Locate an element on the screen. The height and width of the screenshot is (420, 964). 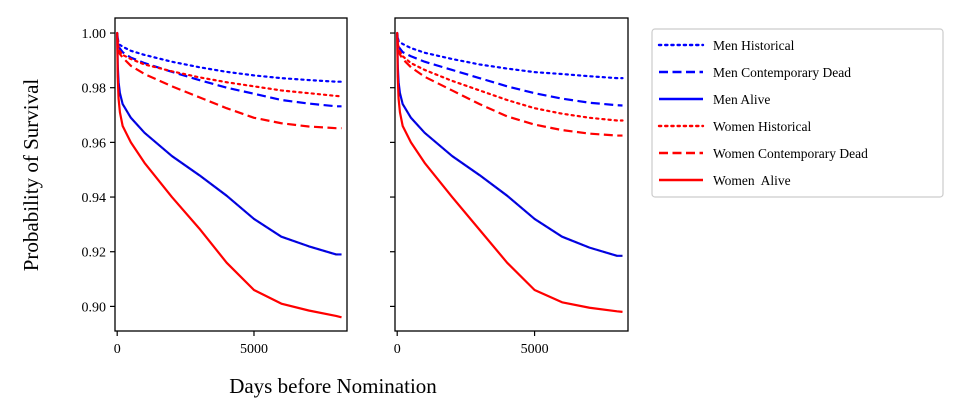
legend-label-women-alive: Women Alive is located at coordinates (752, 180).